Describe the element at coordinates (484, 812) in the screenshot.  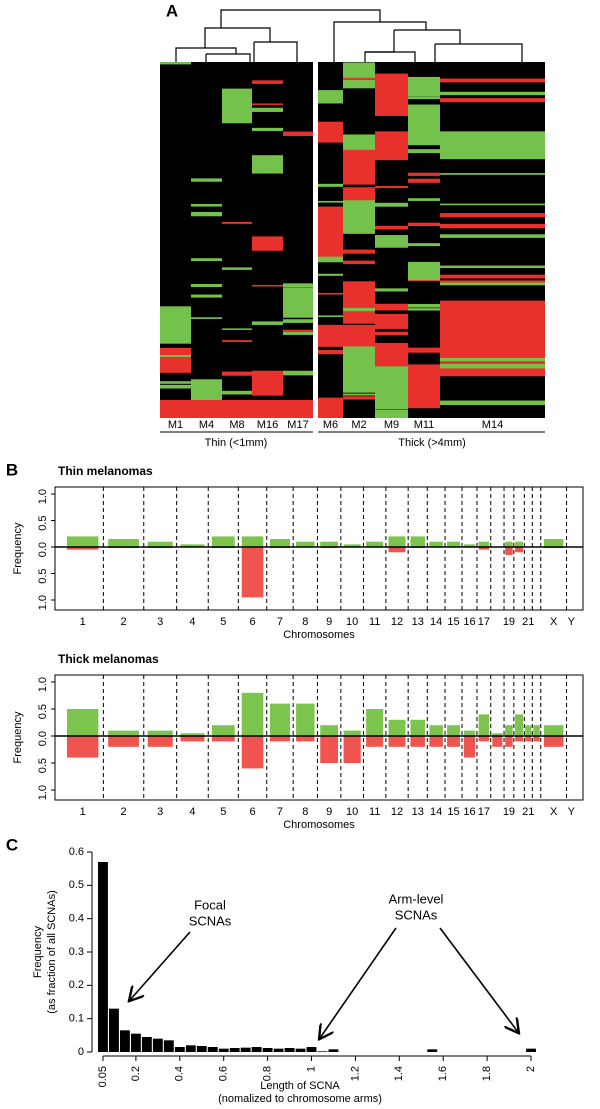
I see `x-tick-label: 17` at that location.